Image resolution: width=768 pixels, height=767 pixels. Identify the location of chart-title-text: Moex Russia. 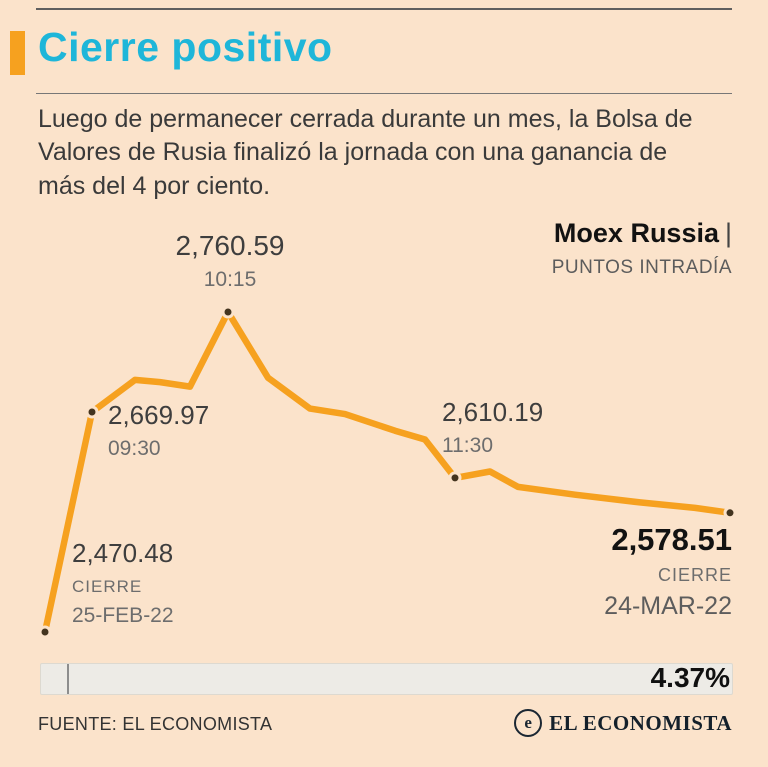
(636, 233).